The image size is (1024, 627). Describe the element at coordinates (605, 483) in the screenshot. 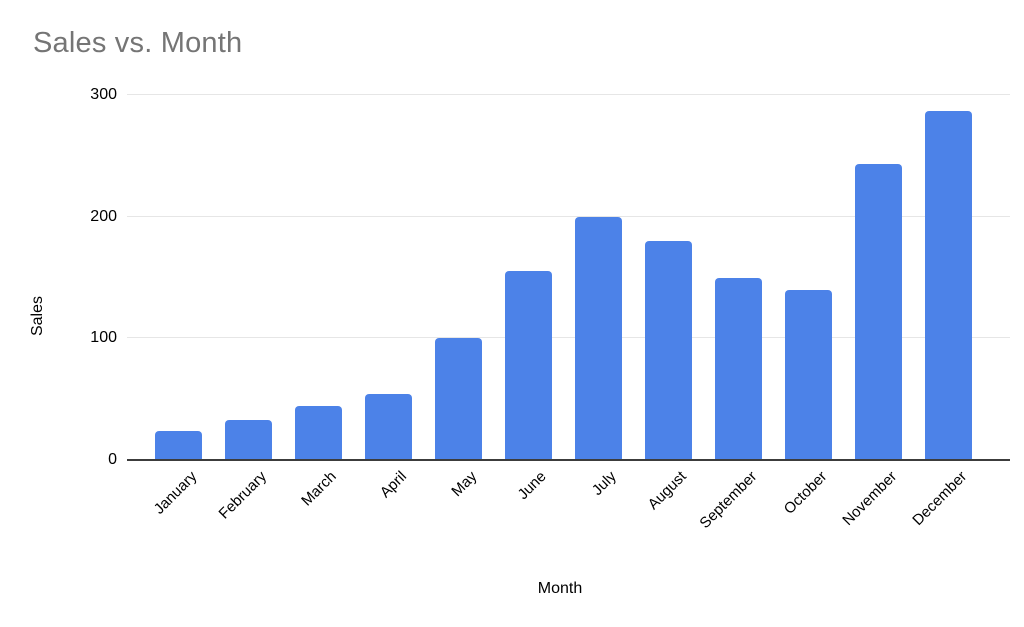

I see `x-tick-label-july: July` at that location.